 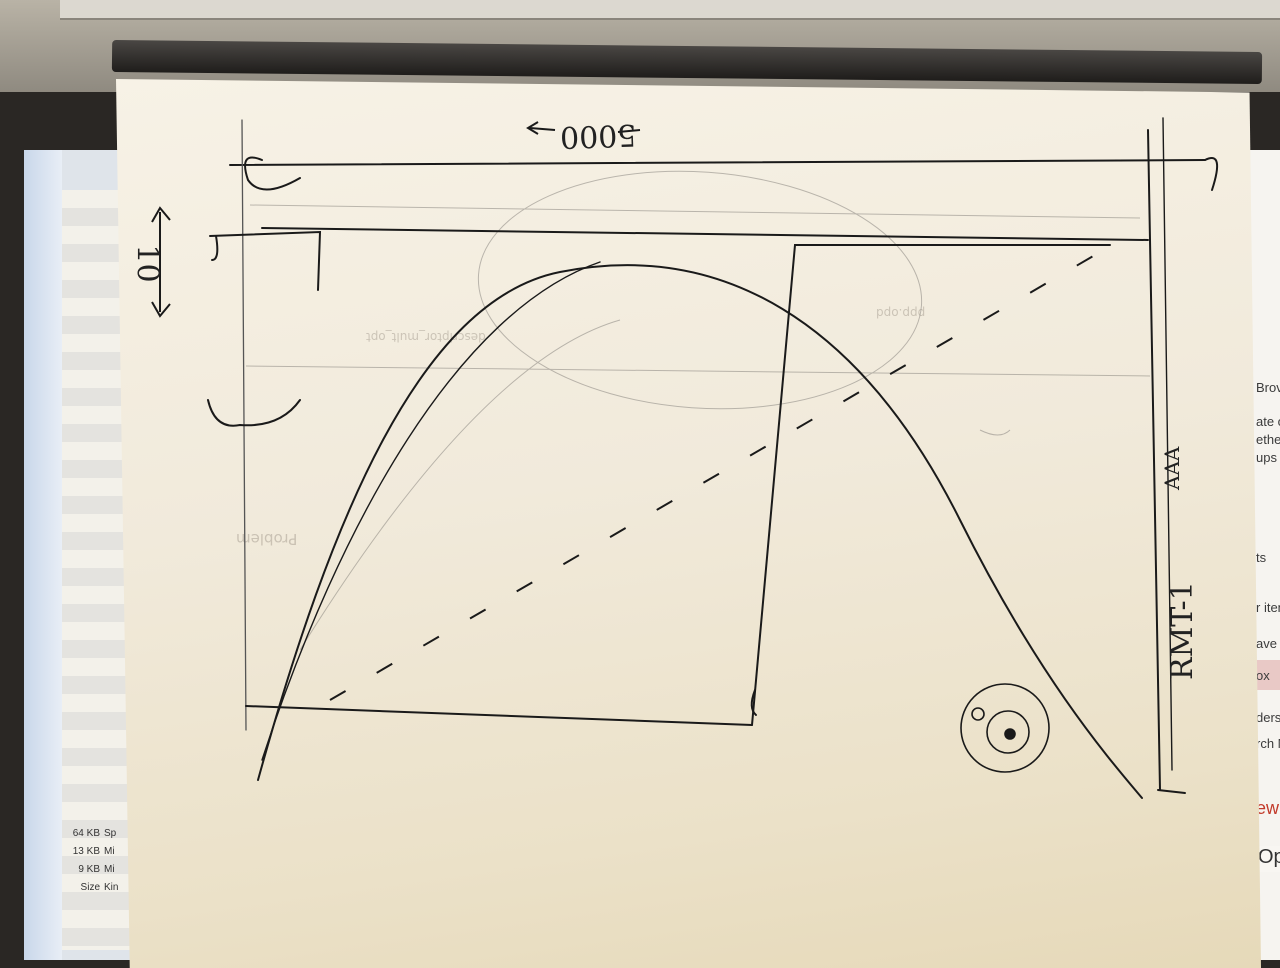 I want to click on vertical-label: RMT-1, so click(x=1182, y=630).